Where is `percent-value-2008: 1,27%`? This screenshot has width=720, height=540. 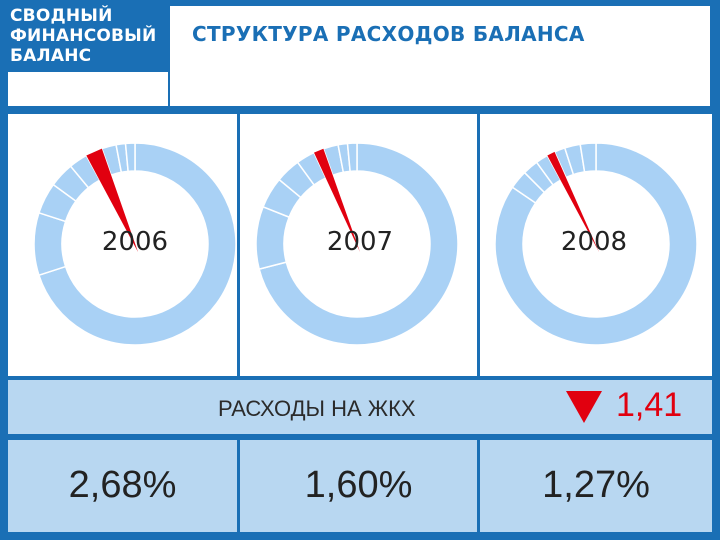
percent-value-2008: 1,27% is located at coordinates (596, 485).